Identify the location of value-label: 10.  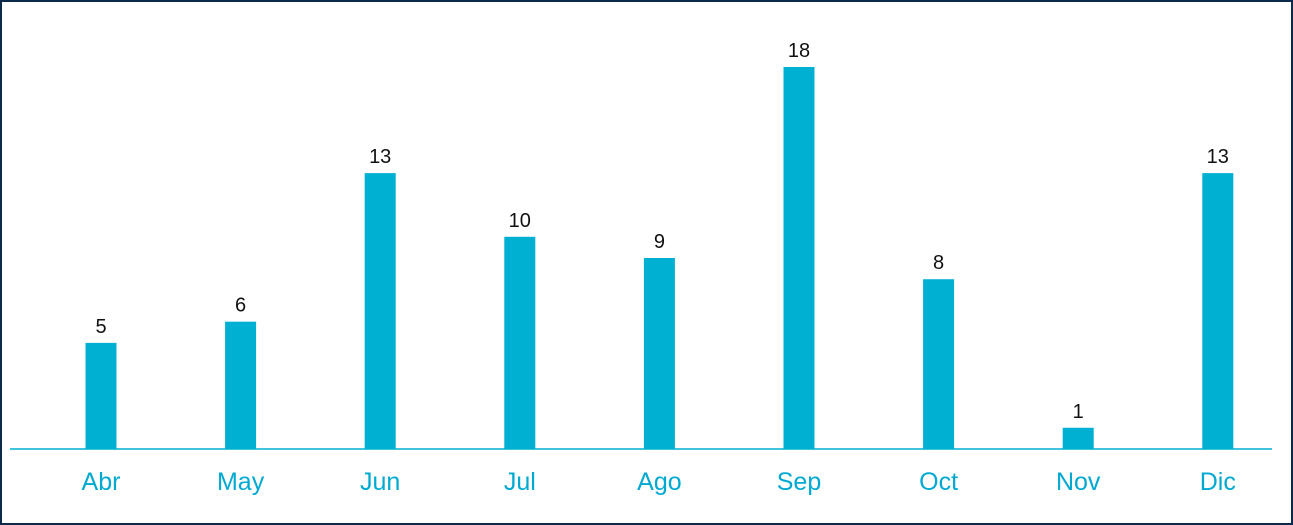
(520, 221).